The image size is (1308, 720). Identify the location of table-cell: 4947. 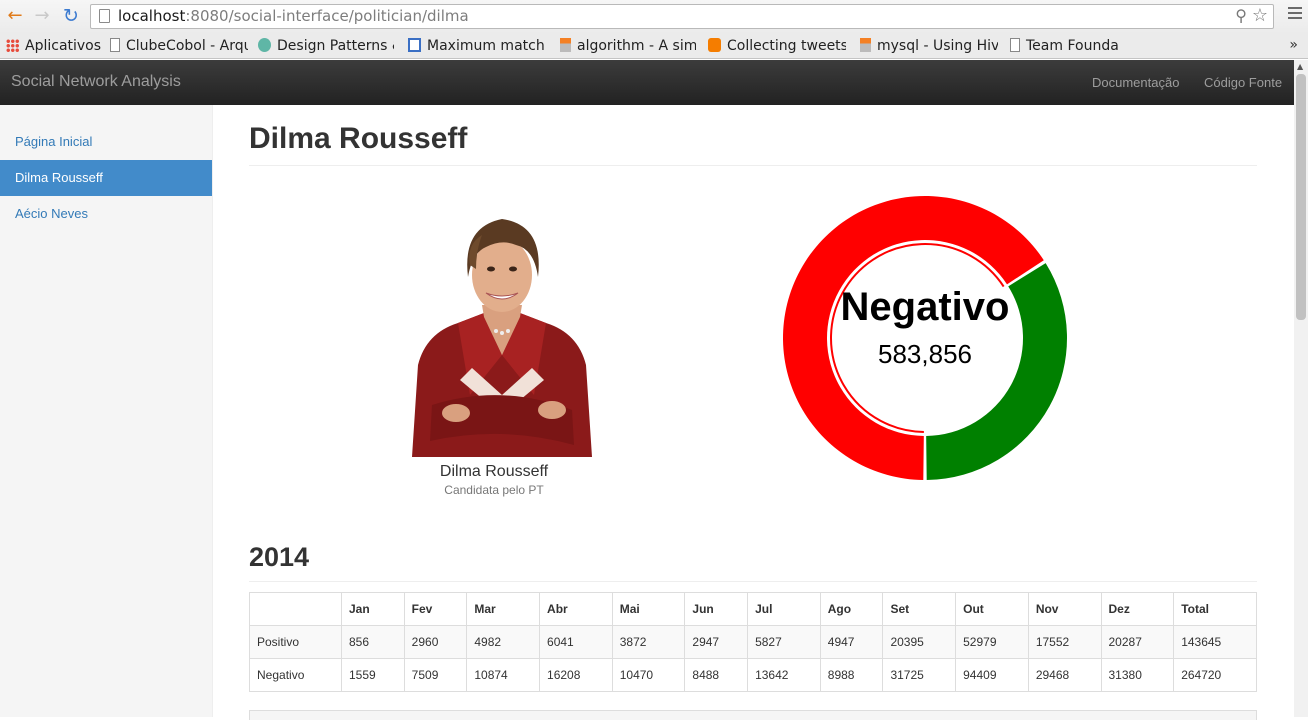
(851, 642).